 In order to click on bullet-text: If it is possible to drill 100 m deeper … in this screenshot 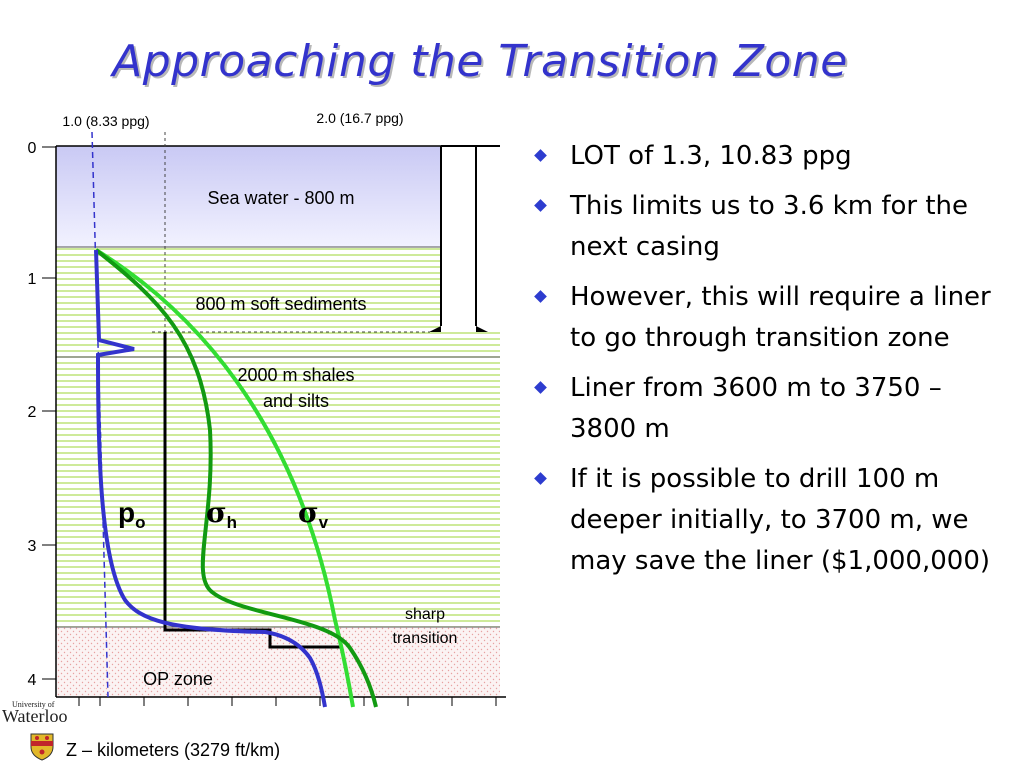, I will do `click(780, 520)`.